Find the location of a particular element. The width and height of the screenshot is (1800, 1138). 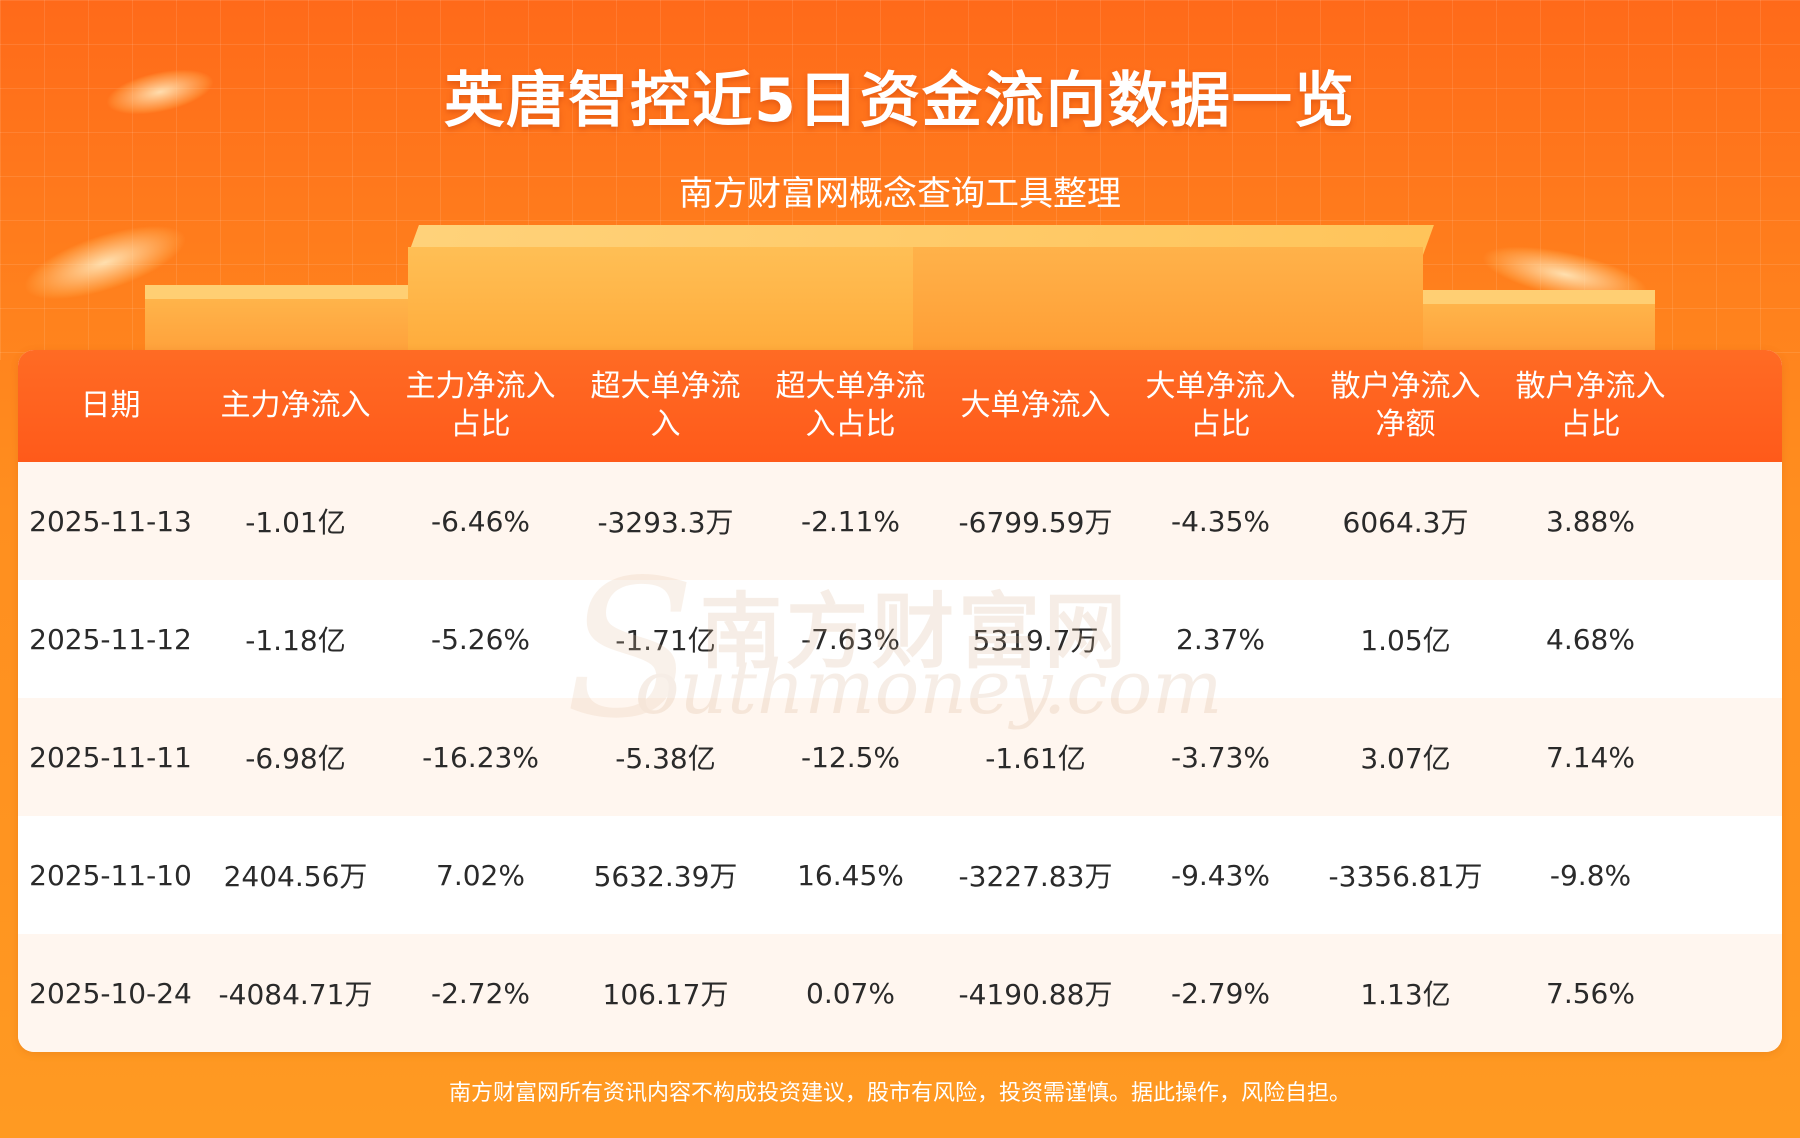

cell-value: -9.43% is located at coordinates (1220, 875).